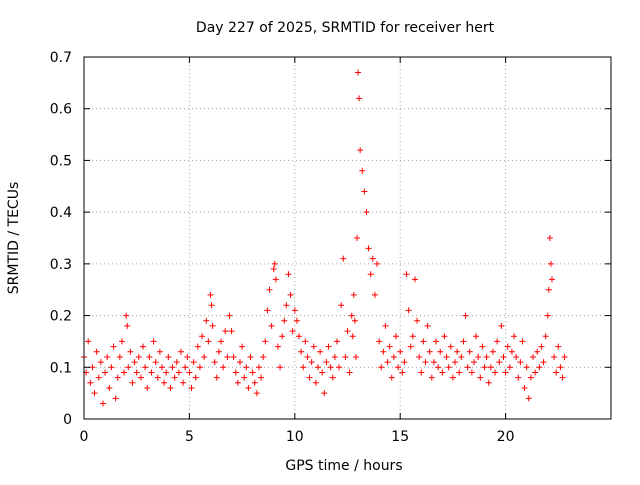  I want to click on y-tick-label: 0.1, so click(61, 368).